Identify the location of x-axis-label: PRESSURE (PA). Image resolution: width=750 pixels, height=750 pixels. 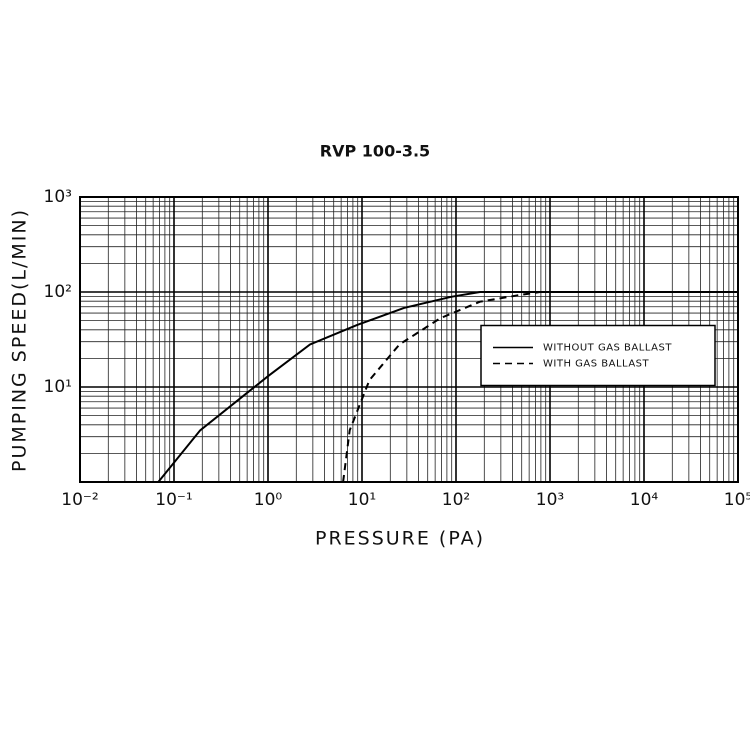
(400, 539).